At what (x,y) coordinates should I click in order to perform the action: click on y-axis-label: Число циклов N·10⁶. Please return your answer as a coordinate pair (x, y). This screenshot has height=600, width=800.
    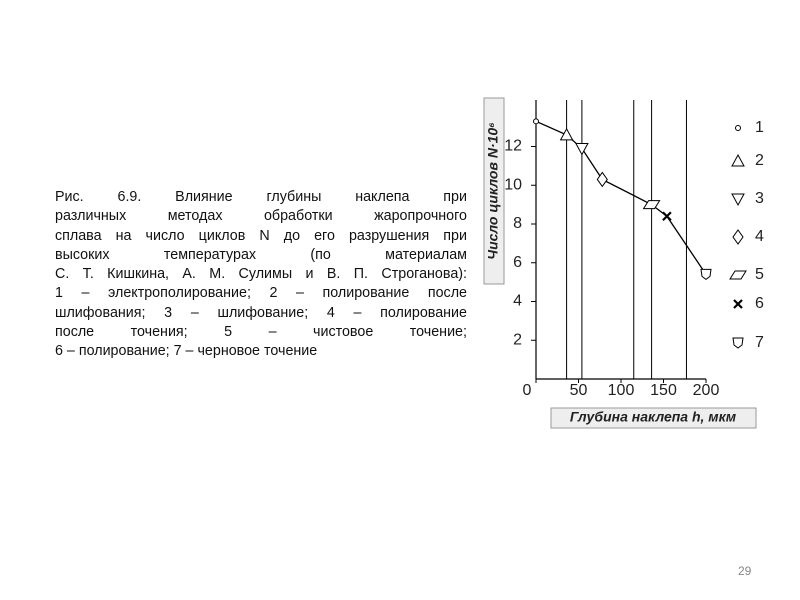
    Looking at the image, I should click on (493, 191).